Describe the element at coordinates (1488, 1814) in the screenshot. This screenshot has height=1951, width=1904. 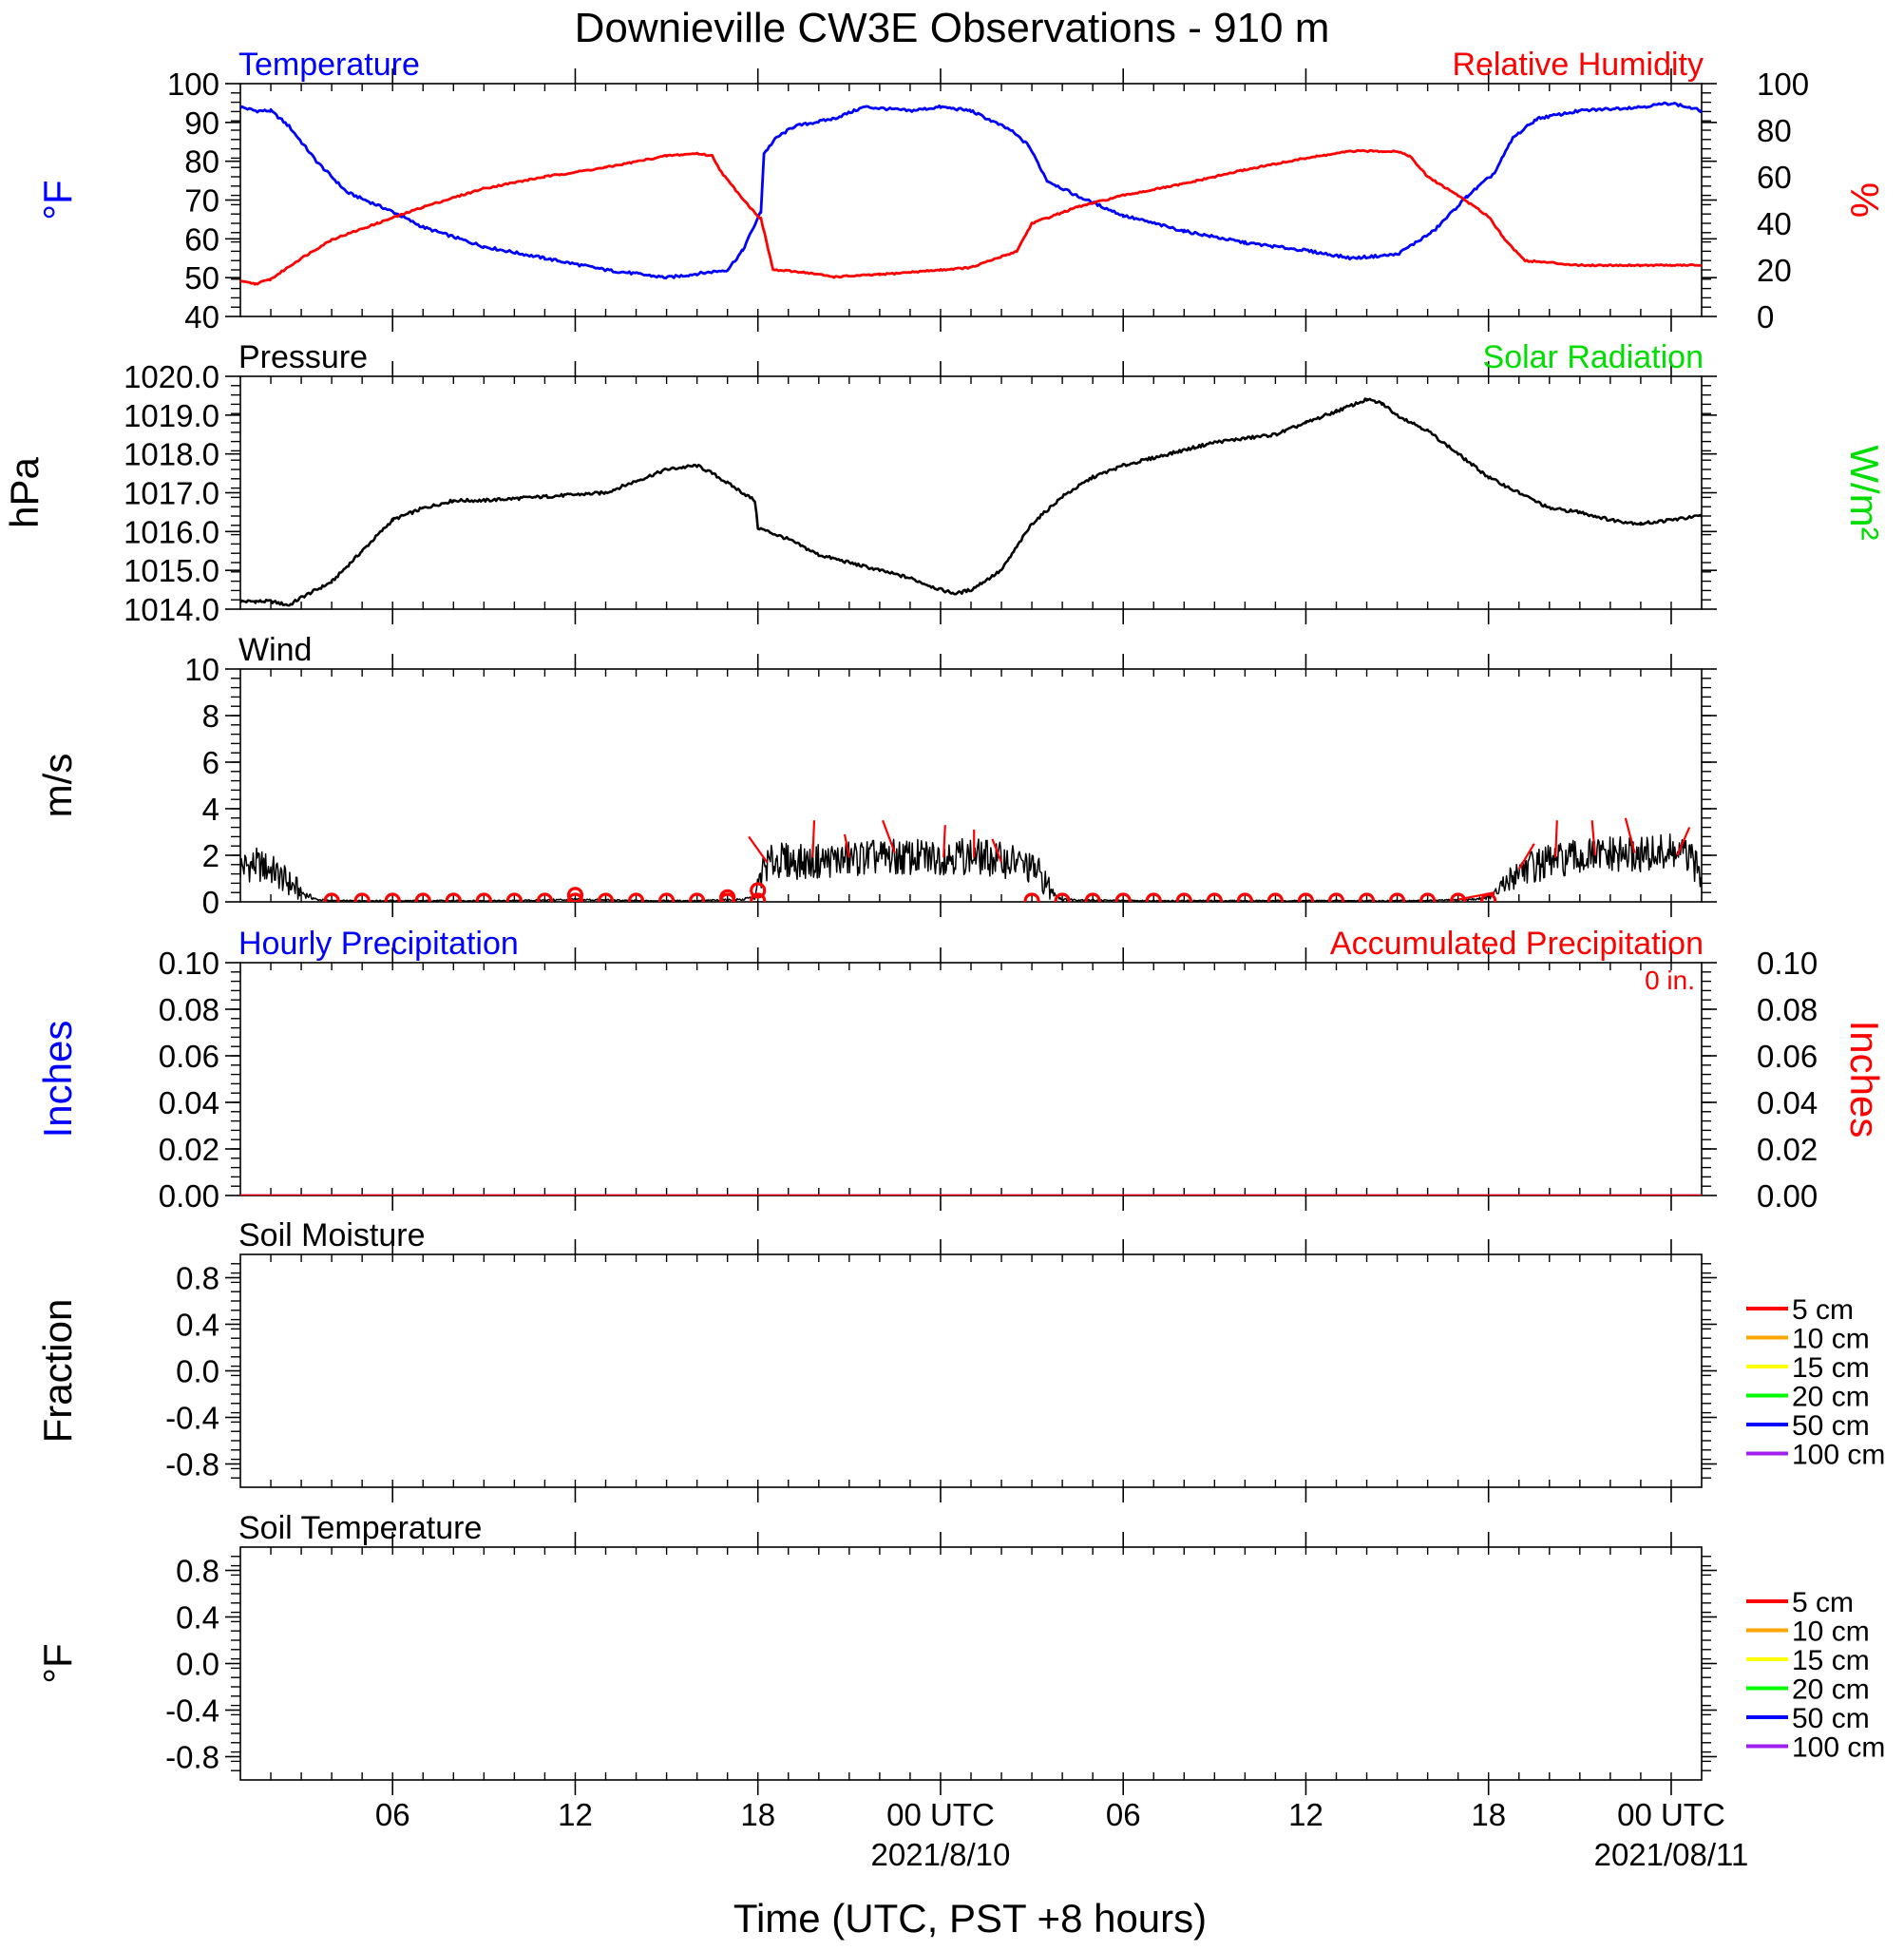
I see `x-tick-label: 18` at that location.